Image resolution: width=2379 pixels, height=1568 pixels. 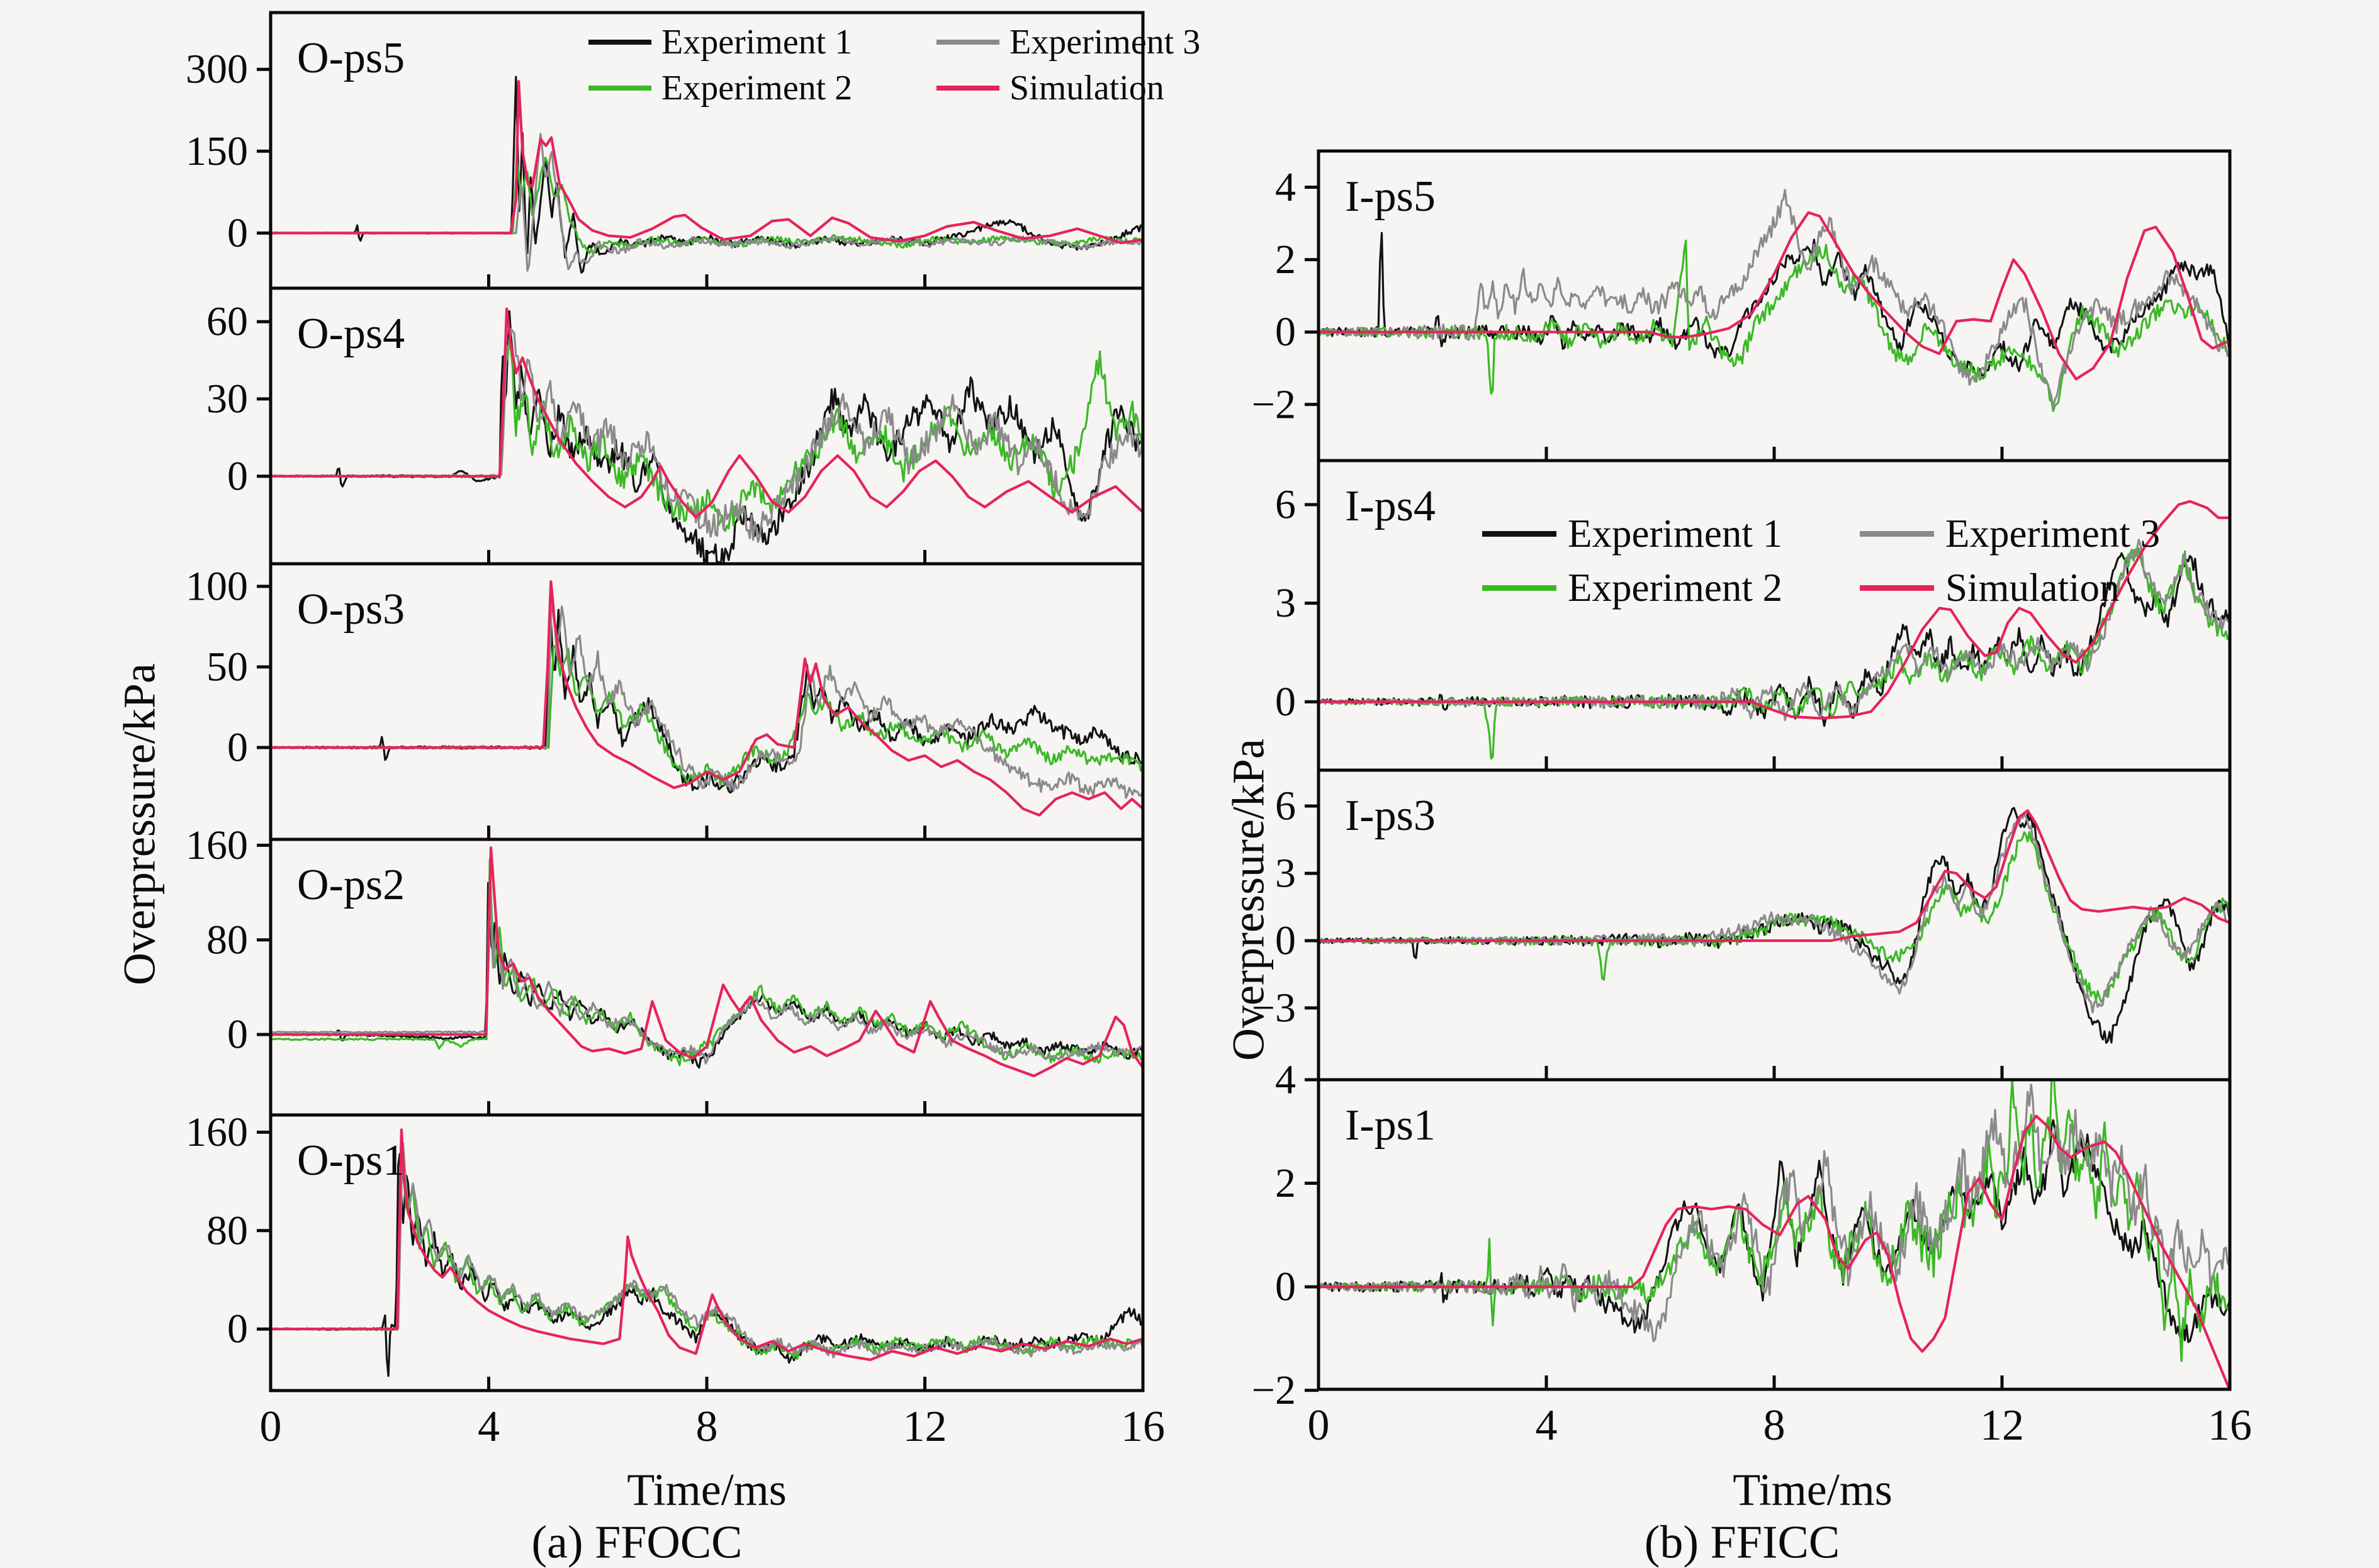 I want to click on panel-frame, so click(x=1774, y=1234).